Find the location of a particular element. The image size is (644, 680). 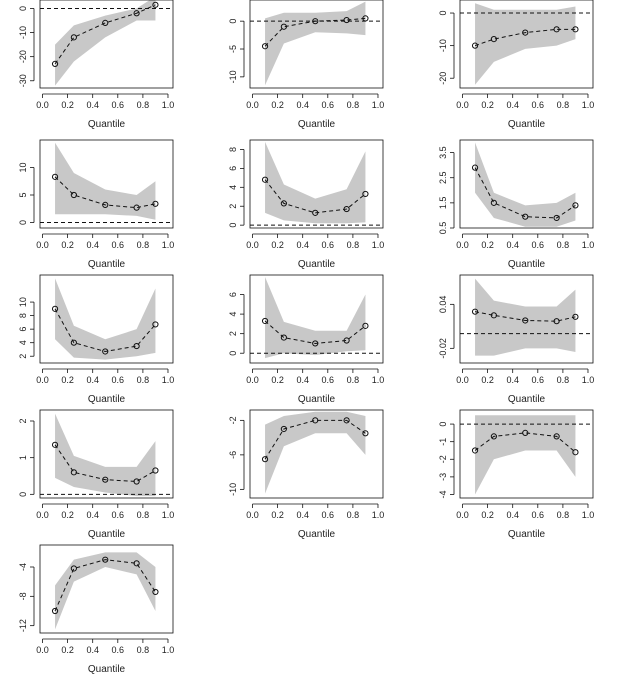

panel: 0.0 0.2 0.4 0.6 0.8 1.0 Quantile 0 -10 -20 is located at coordinates (516, 65).